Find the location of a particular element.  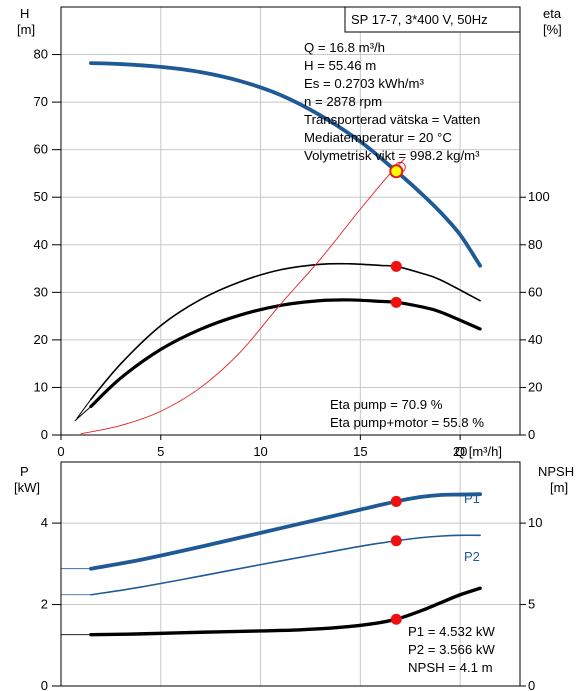

series-eta-thin-tail2 is located at coordinates (84, 408).